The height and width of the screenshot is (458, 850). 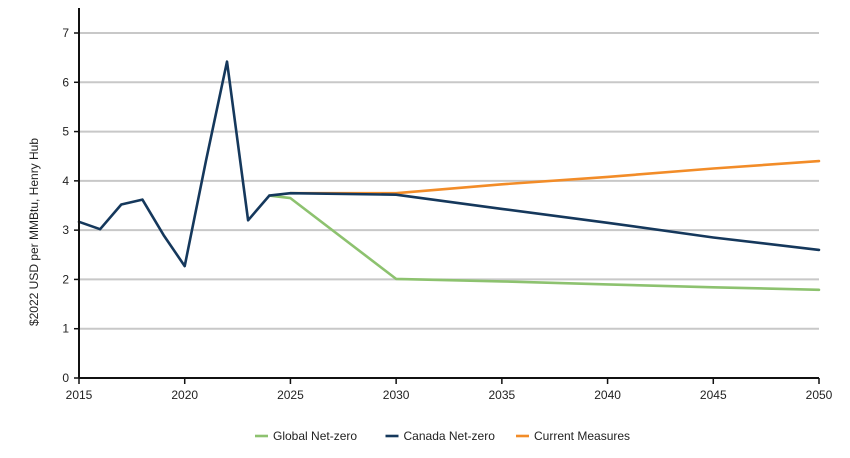 I want to click on y-tick-label-3: 3, so click(x=65, y=230).